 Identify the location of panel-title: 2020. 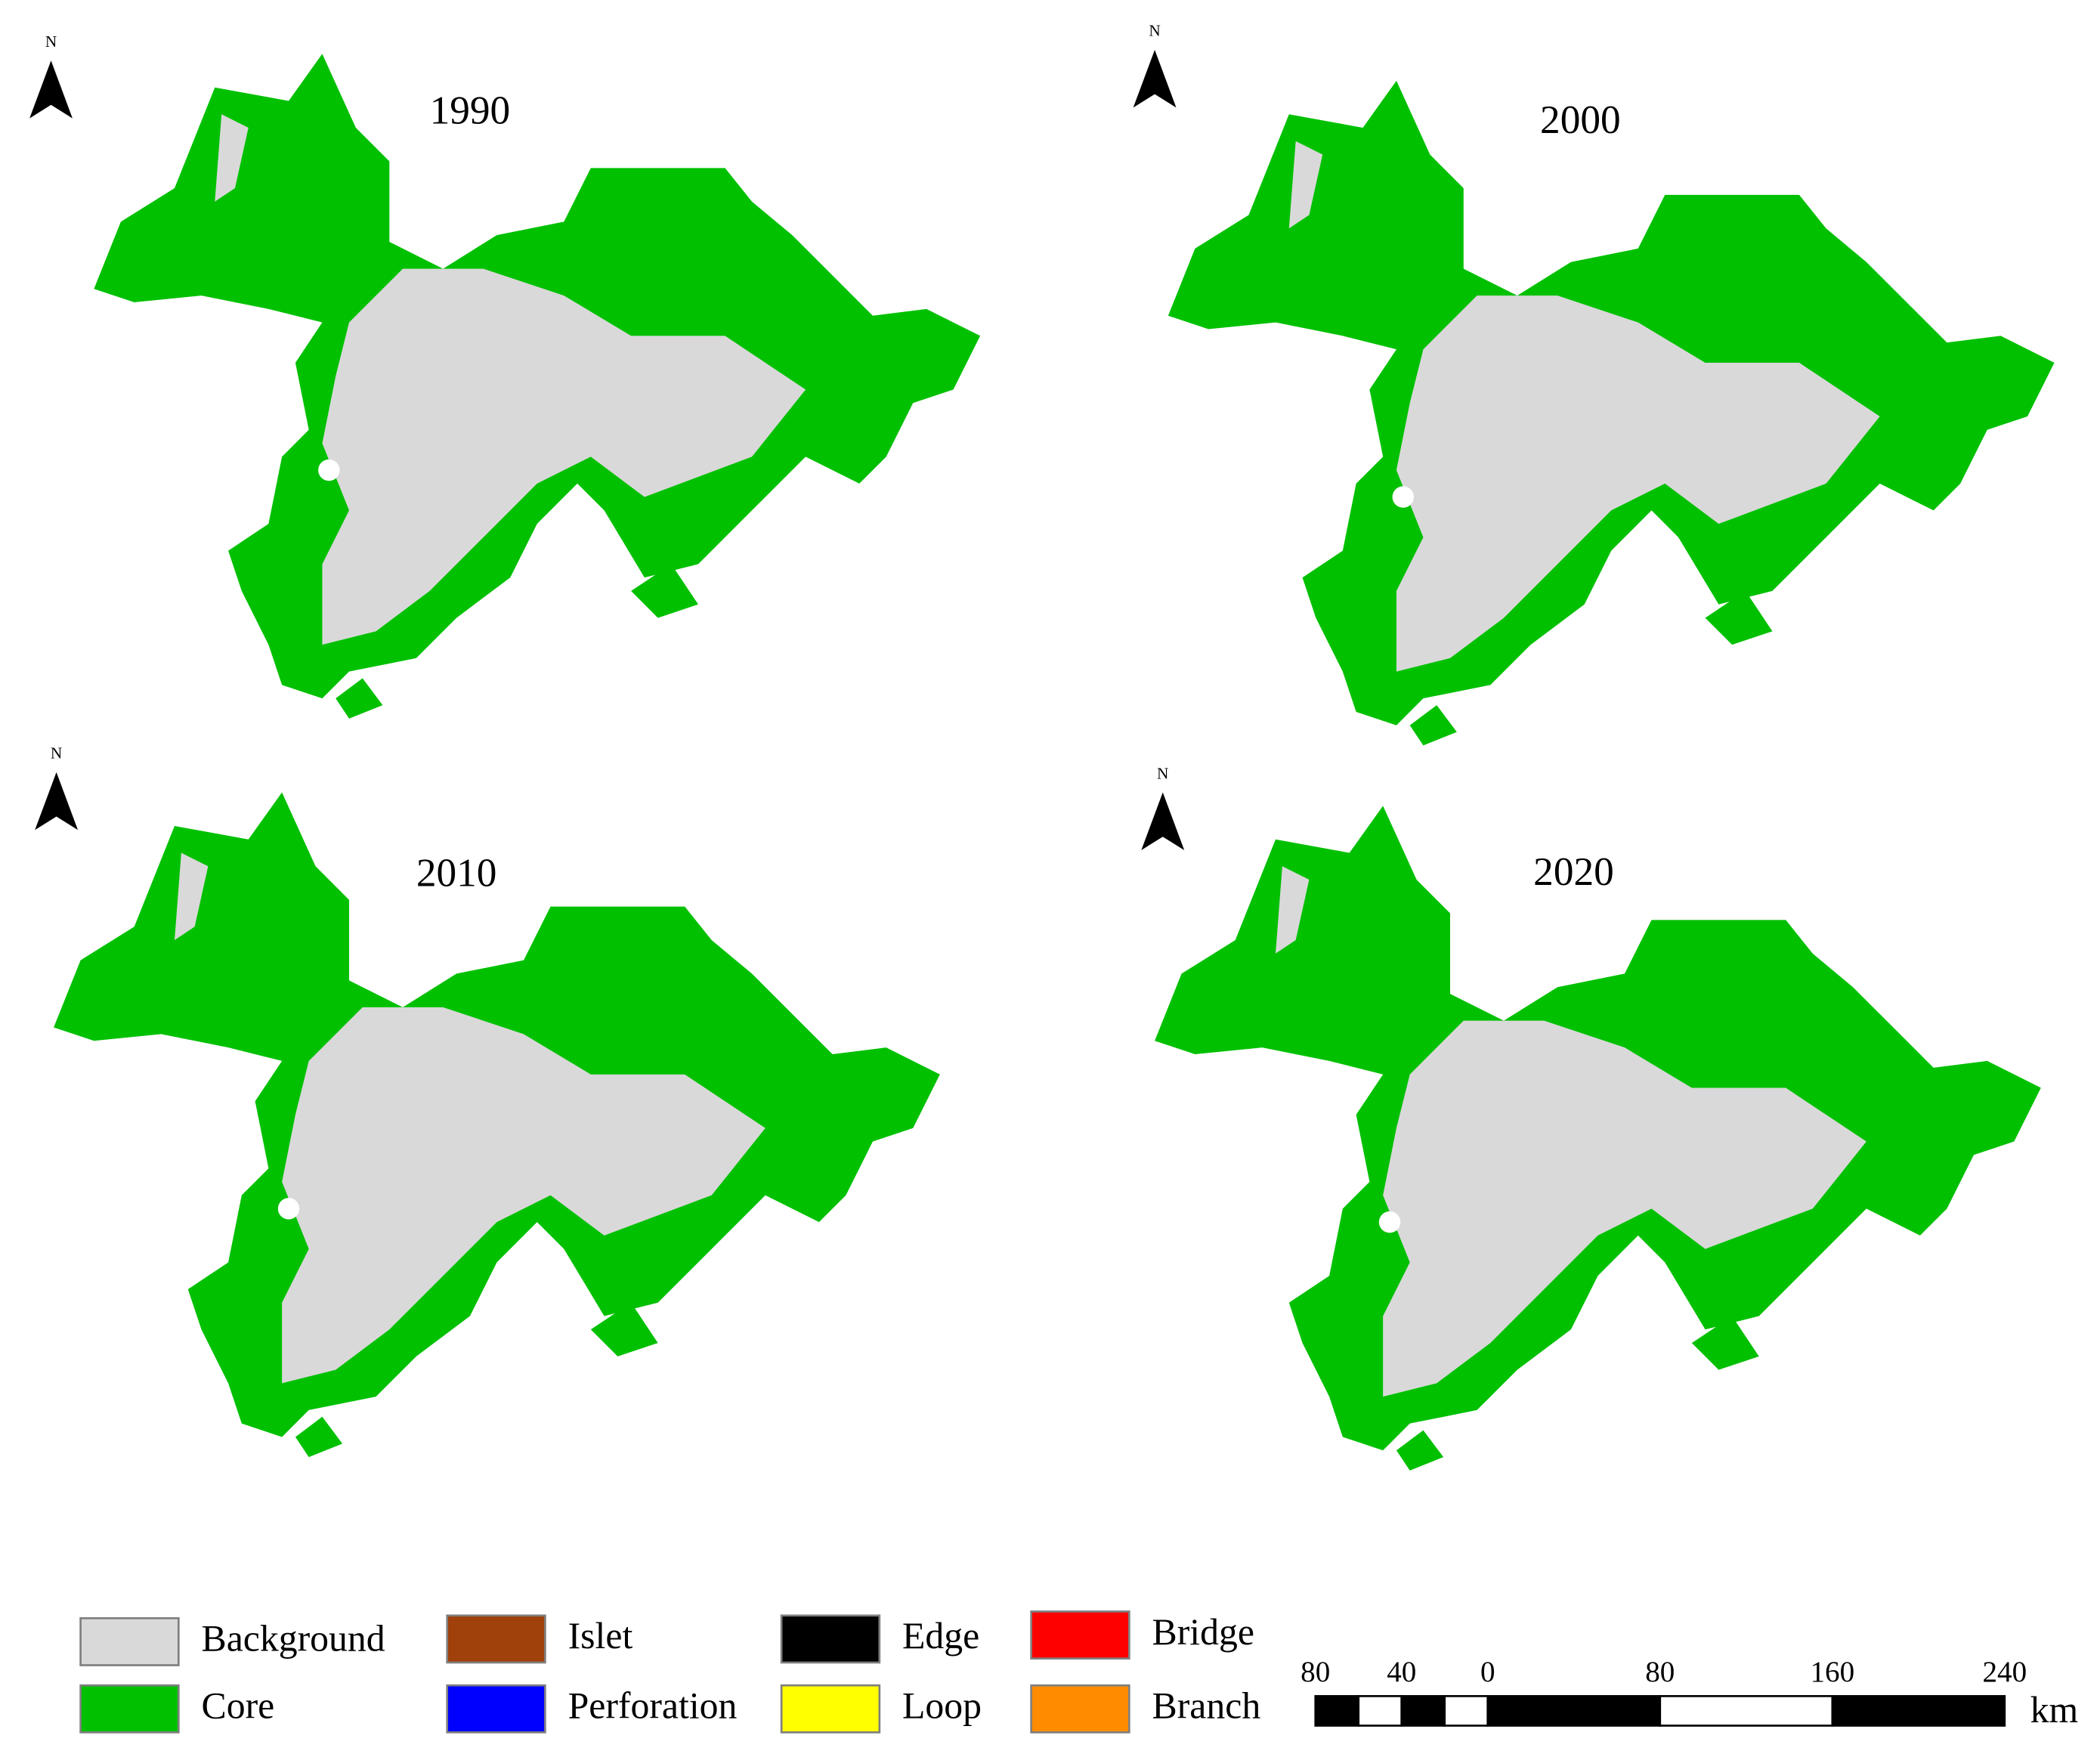
(1573, 871).